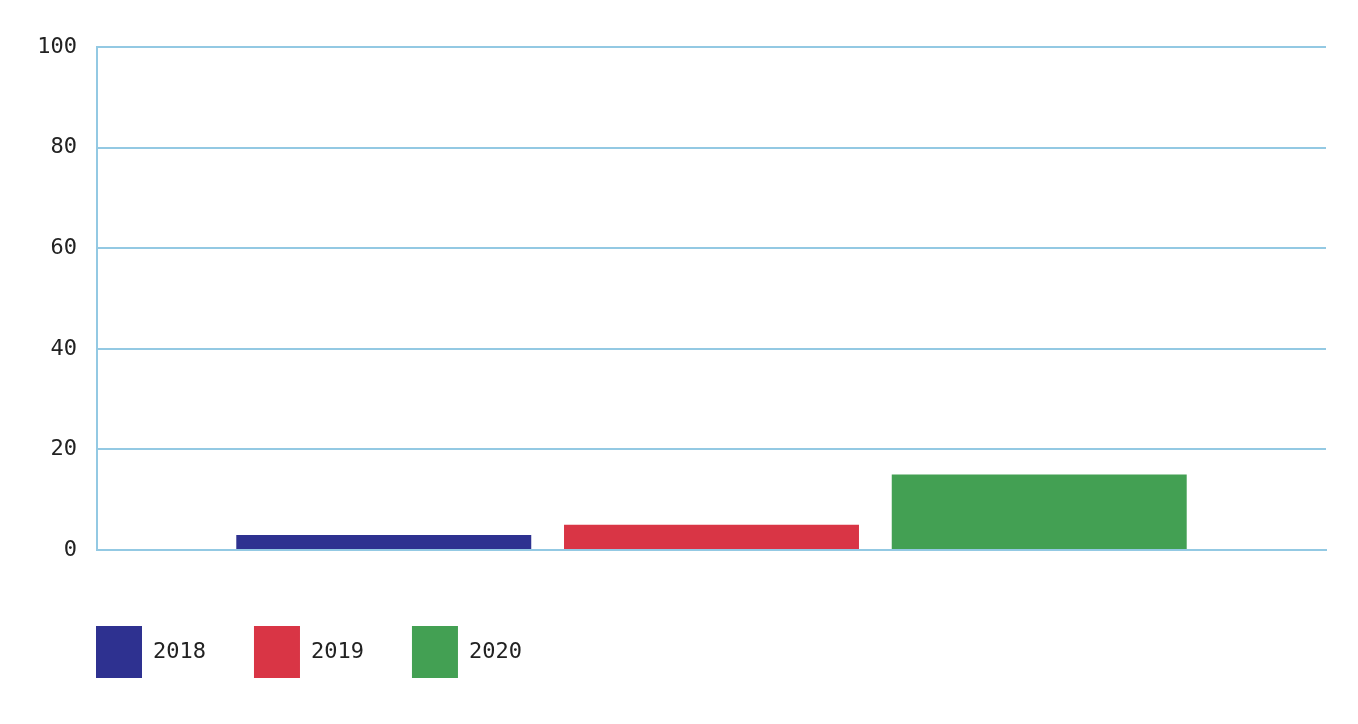  Describe the element at coordinates (179, 650) in the screenshot. I see `legend-label: 2018` at that location.